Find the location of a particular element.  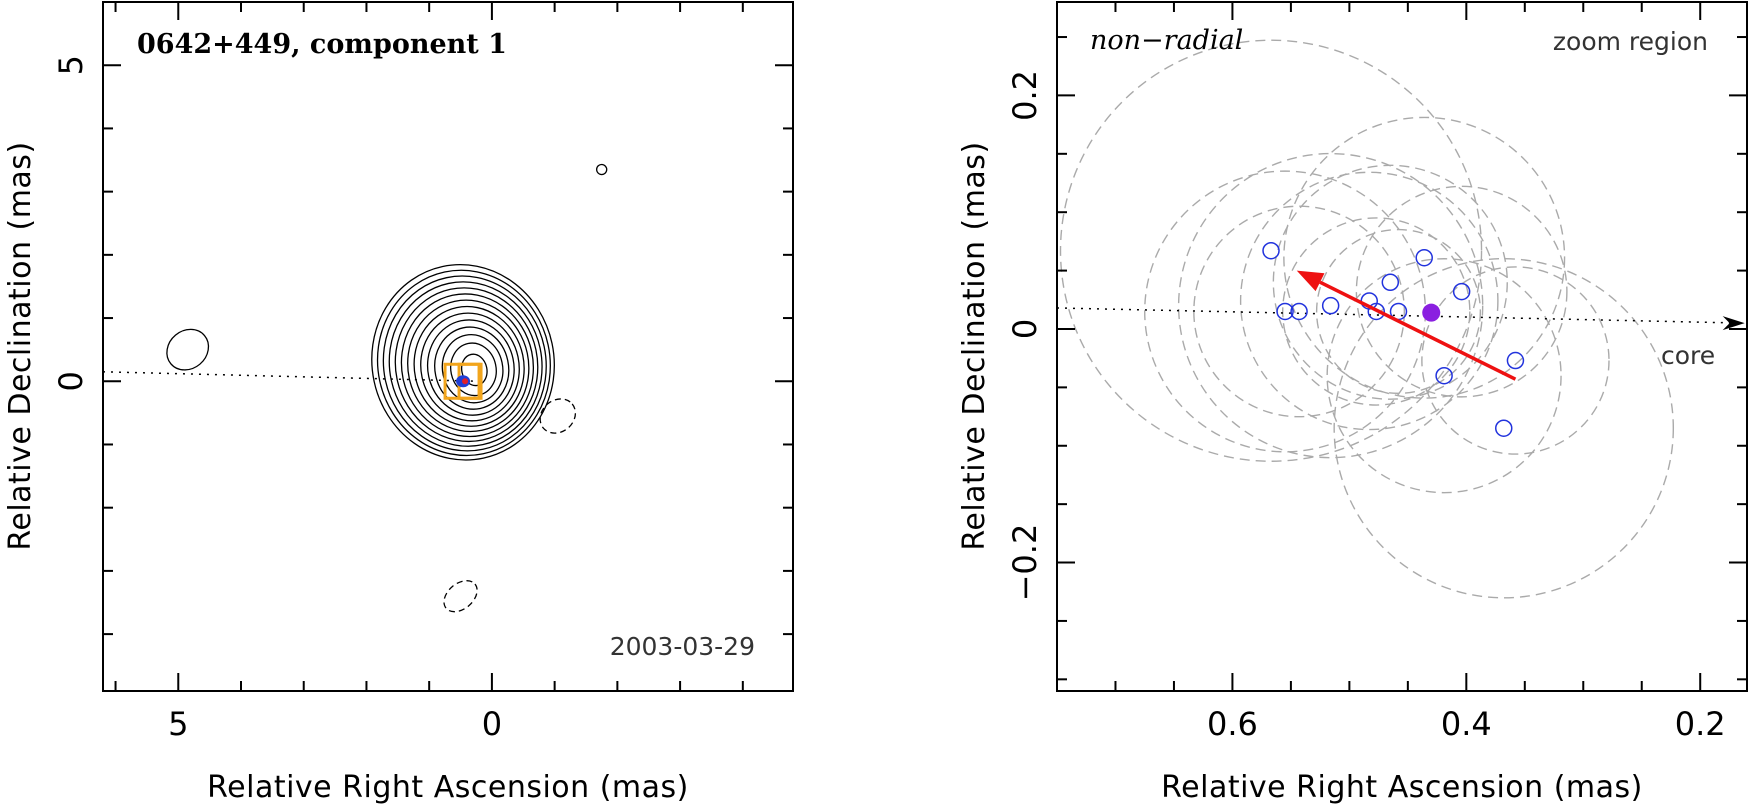

left-side-contours is located at coordinates (387, 388).